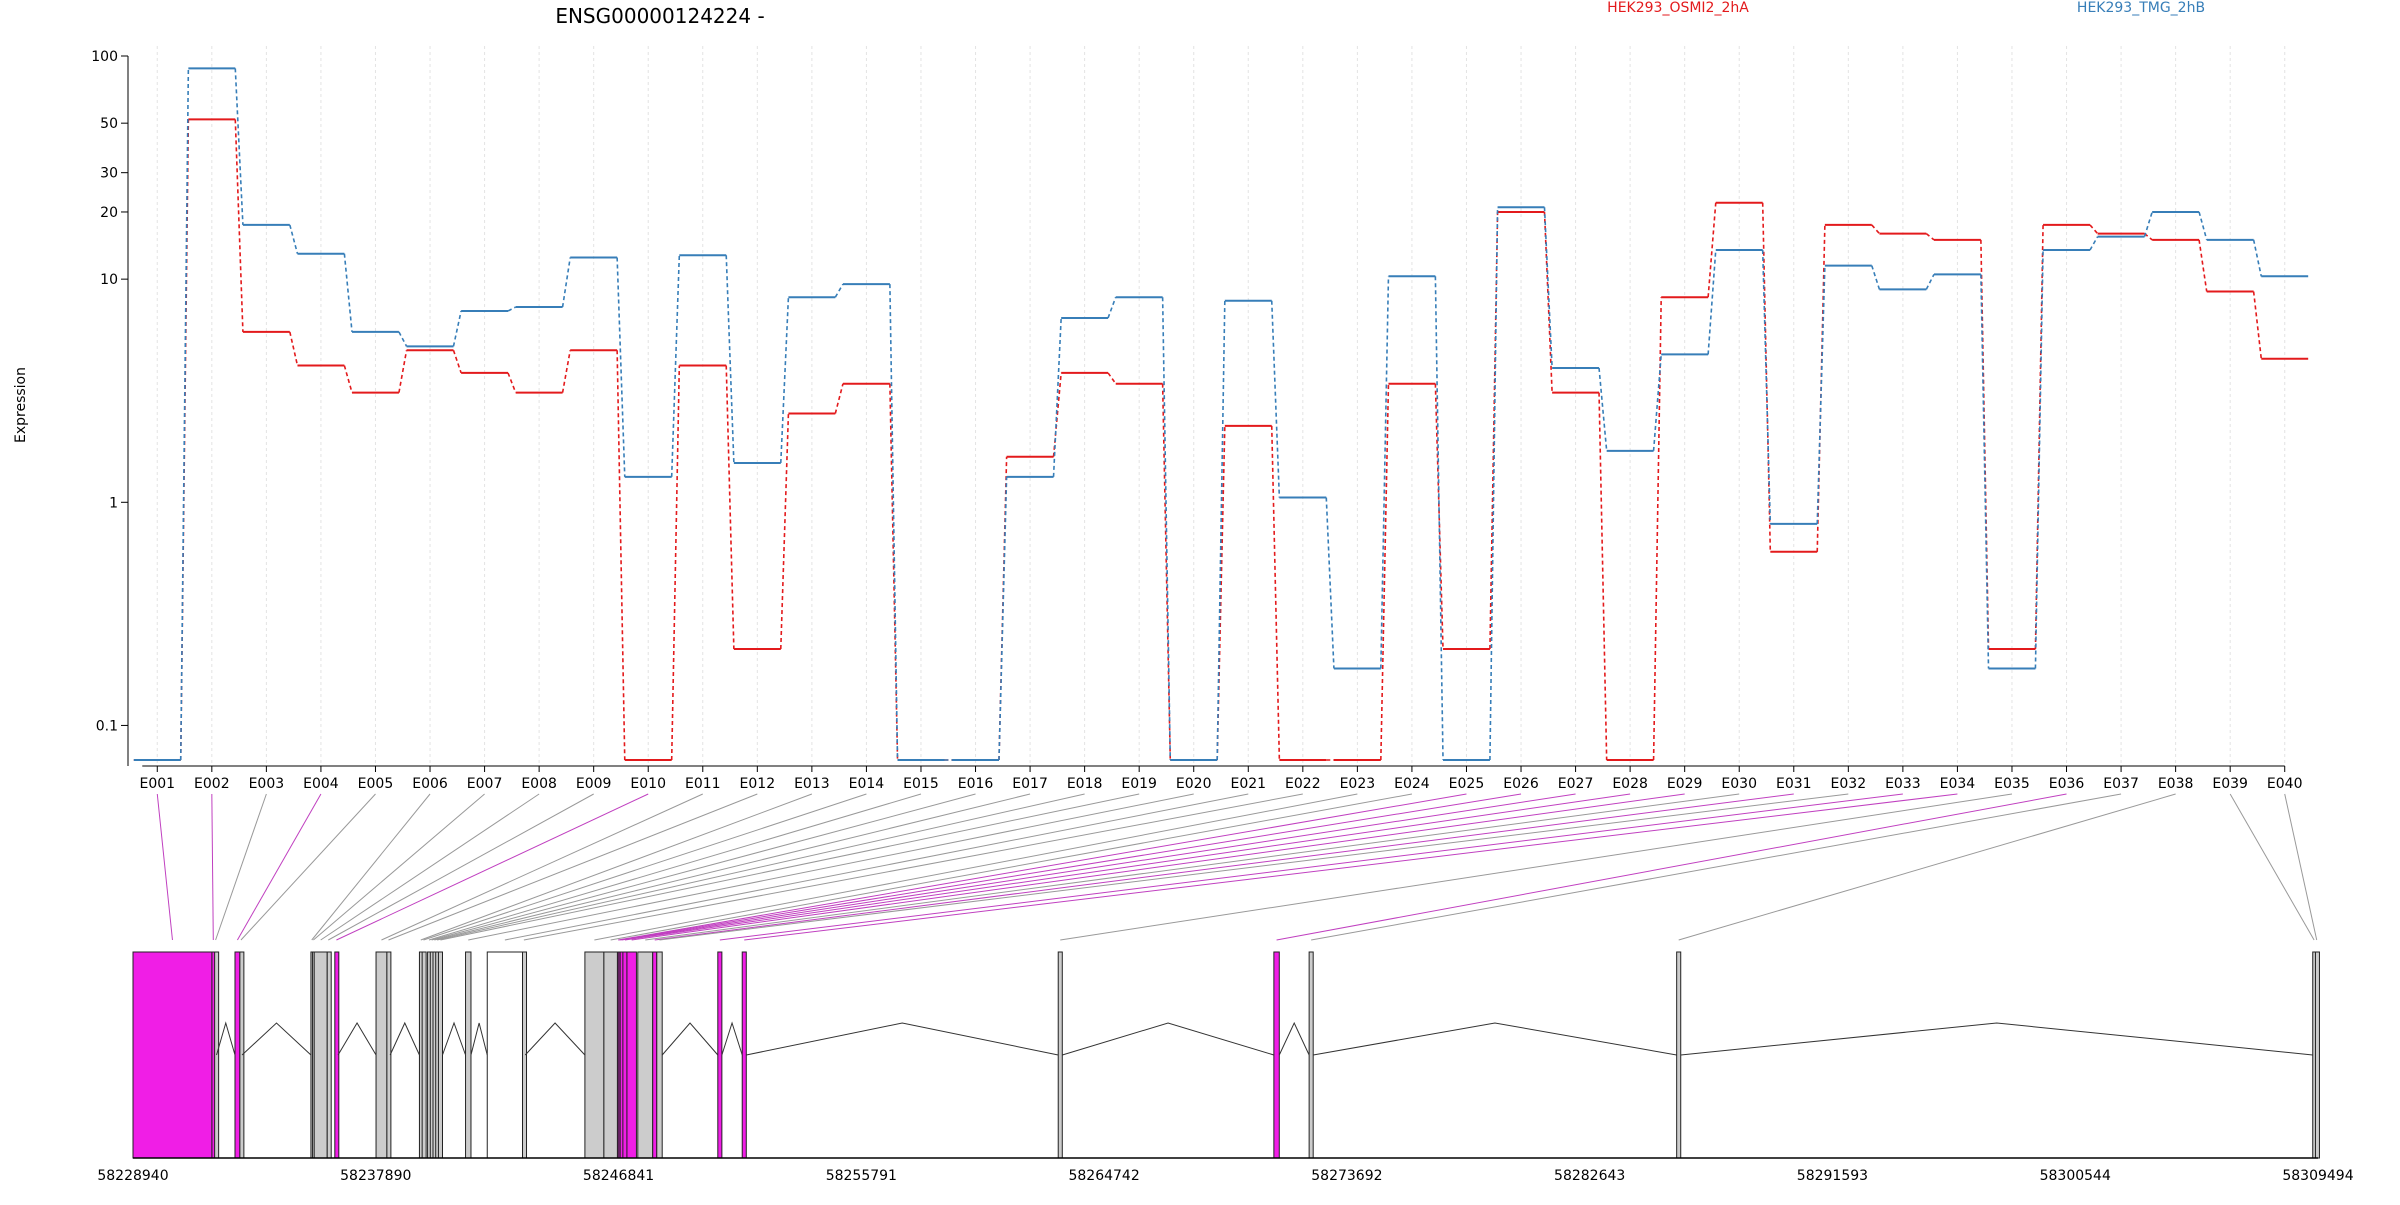  Describe the element at coordinates (109, 213) in the screenshot. I see `y-tick-label: 20` at that location.